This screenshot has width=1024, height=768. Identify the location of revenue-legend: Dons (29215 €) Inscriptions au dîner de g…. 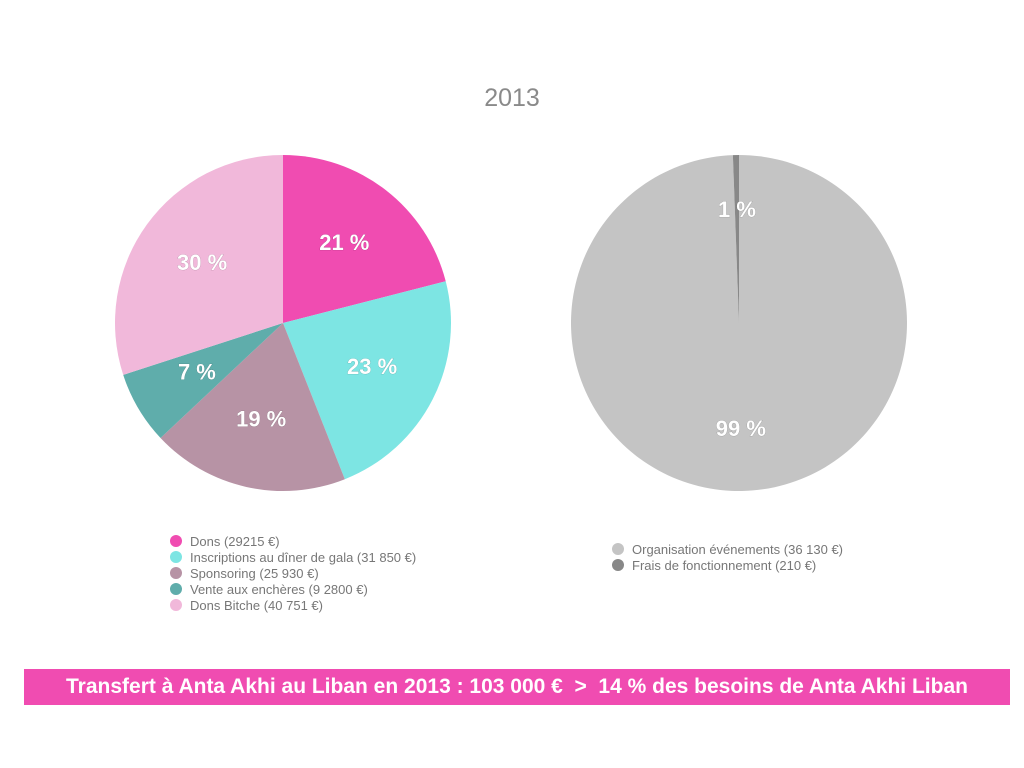
(293, 573).